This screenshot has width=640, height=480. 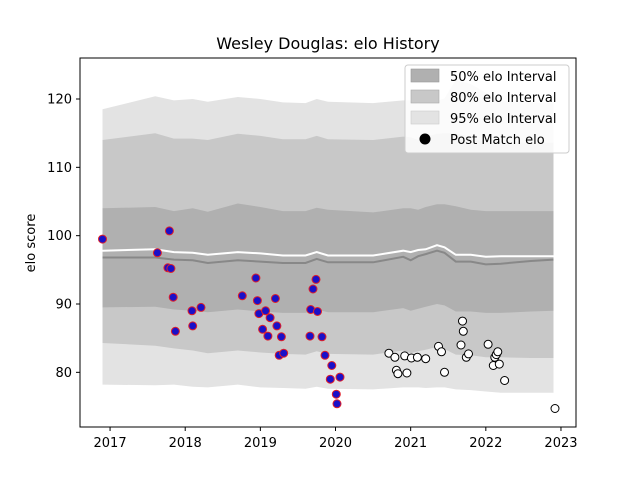 I want to click on legend-frame, so click(x=487, y=109).